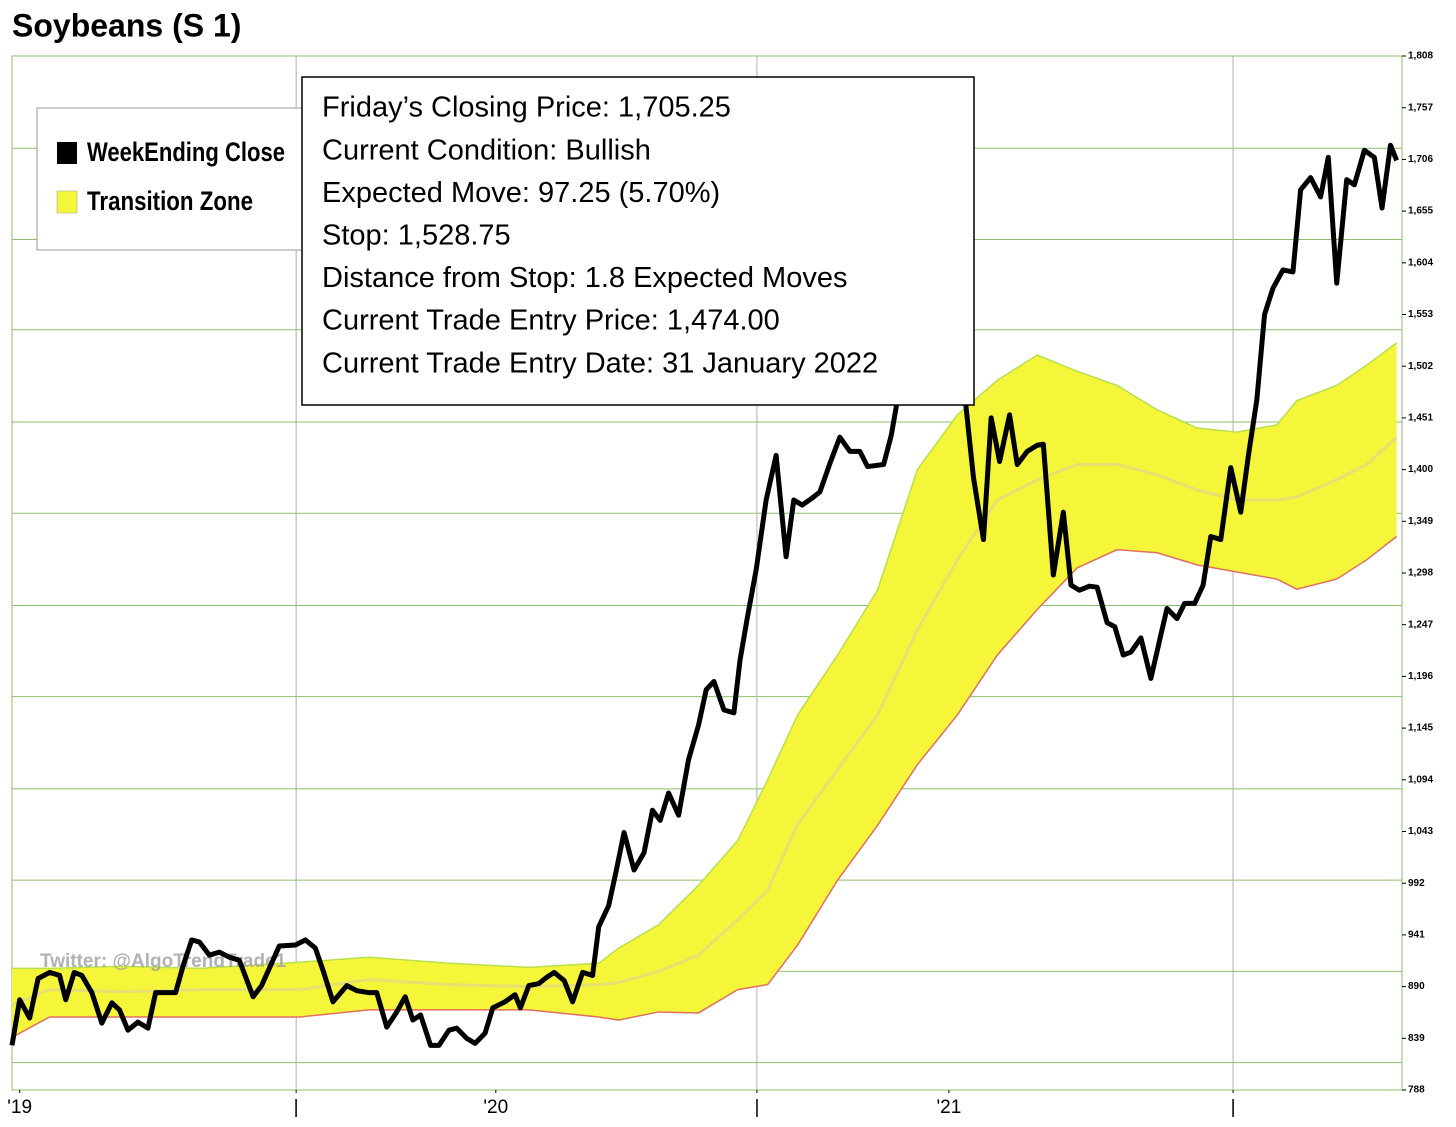 This screenshot has height=1127, width=1456. I want to click on y-tick-label: 1,451, so click(1420, 418).